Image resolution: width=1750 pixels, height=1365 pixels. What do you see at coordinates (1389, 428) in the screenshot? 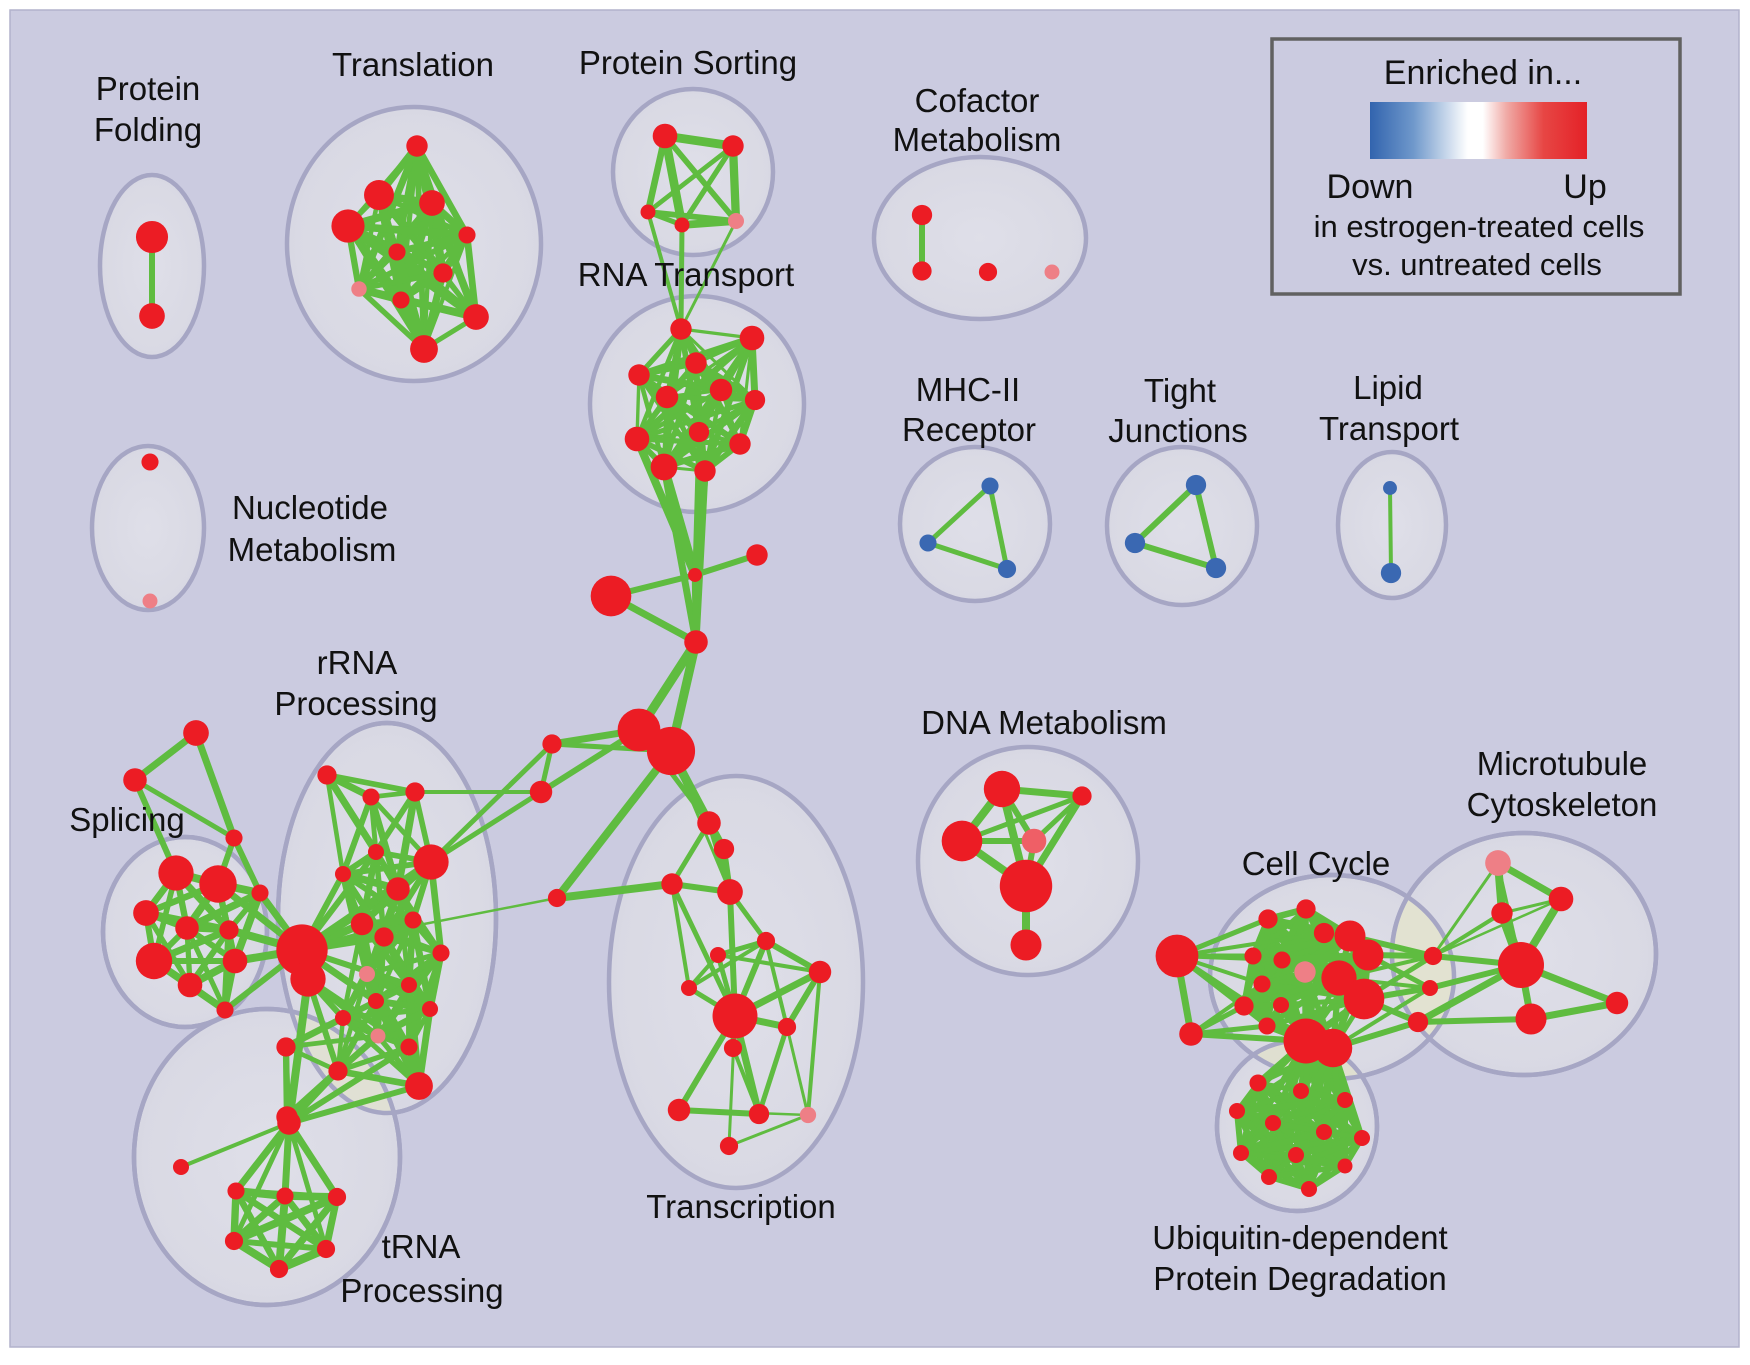
I see `svg-text: Transport` at bounding box center [1389, 428].